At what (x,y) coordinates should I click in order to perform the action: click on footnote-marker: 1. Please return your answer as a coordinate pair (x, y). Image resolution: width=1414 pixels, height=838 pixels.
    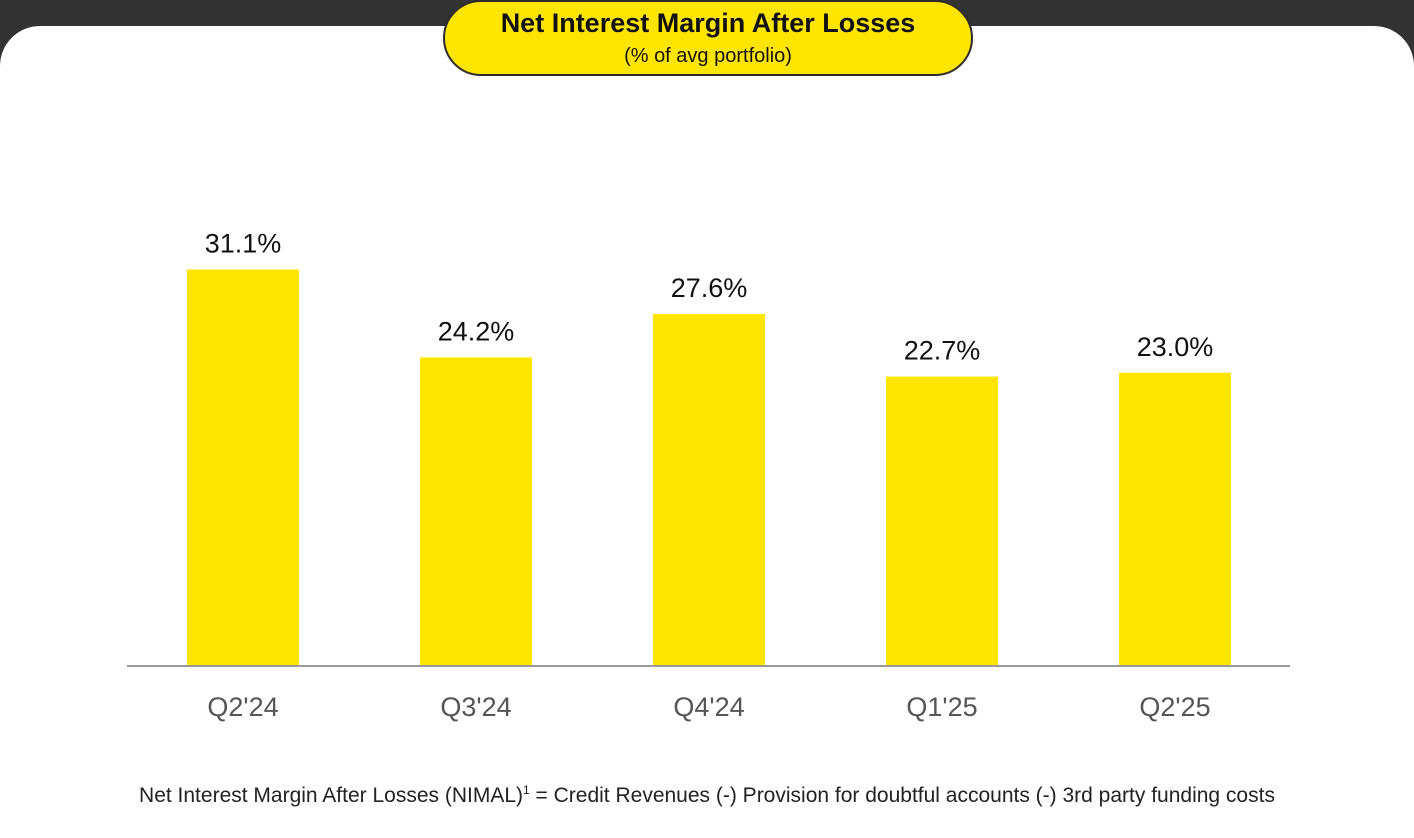
    Looking at the image, I should click on (526, 790).